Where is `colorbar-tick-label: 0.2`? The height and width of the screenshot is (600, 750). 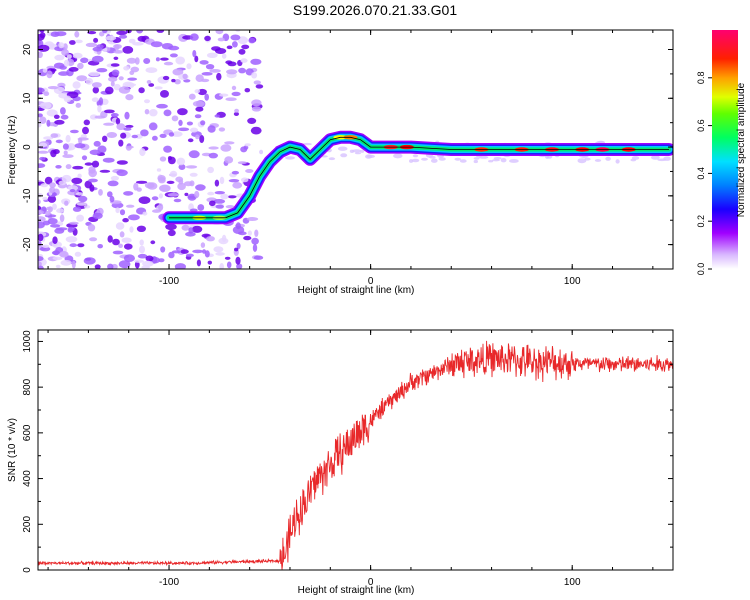 colorbar-tick-label: 0.2 is located at coordinates (701, 221).